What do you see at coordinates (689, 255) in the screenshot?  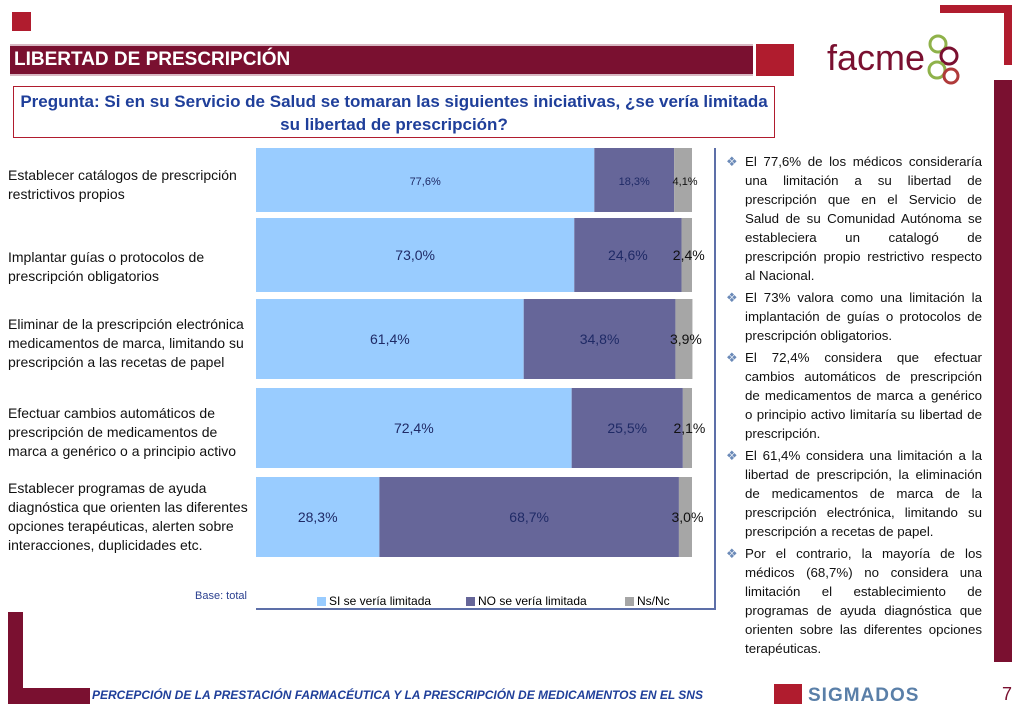 I see `data-label-2-3: 2,4%` at bounding box center [689, 255].